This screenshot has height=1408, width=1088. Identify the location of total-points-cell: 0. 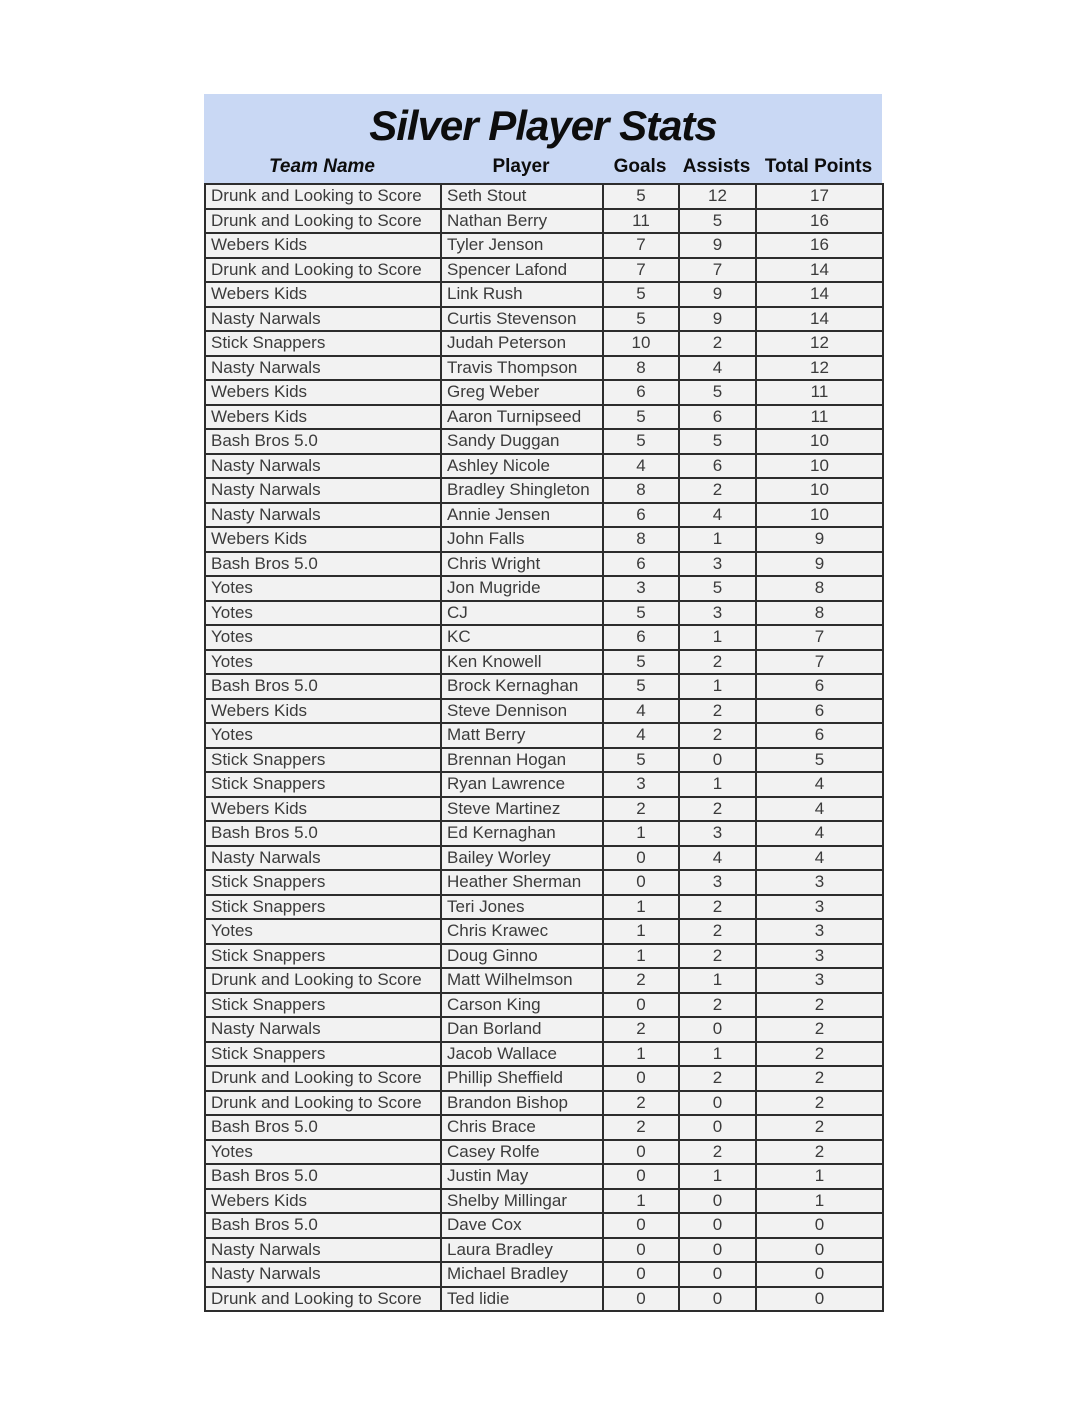
(819, 1274).